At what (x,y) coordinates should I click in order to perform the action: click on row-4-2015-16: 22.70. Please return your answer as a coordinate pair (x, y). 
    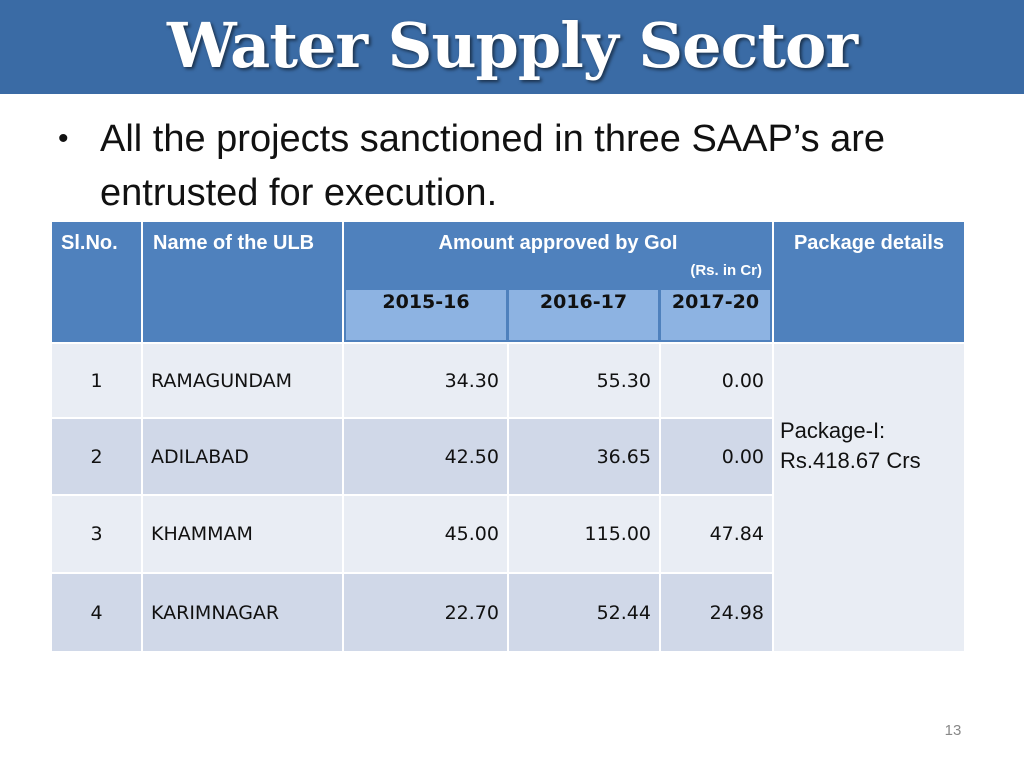
    Looking at the image, I should click on (425, 612).